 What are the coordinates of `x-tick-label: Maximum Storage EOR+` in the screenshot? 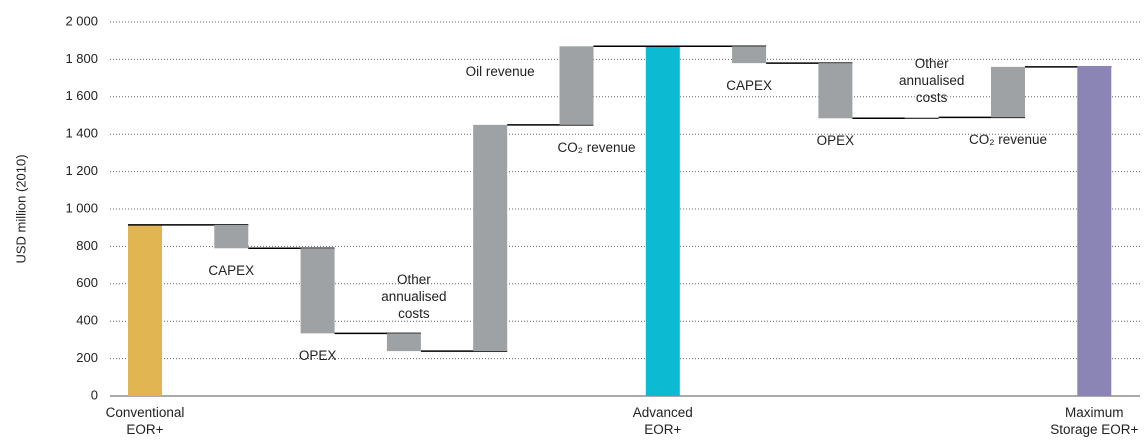 It's located at (1094, 421).